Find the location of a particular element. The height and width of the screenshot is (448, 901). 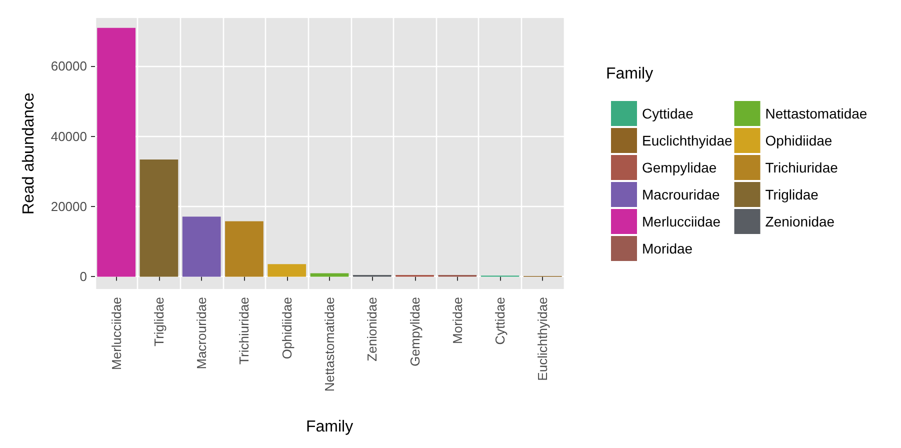

x-axis-title: Family is located at coordinates (330, 427).